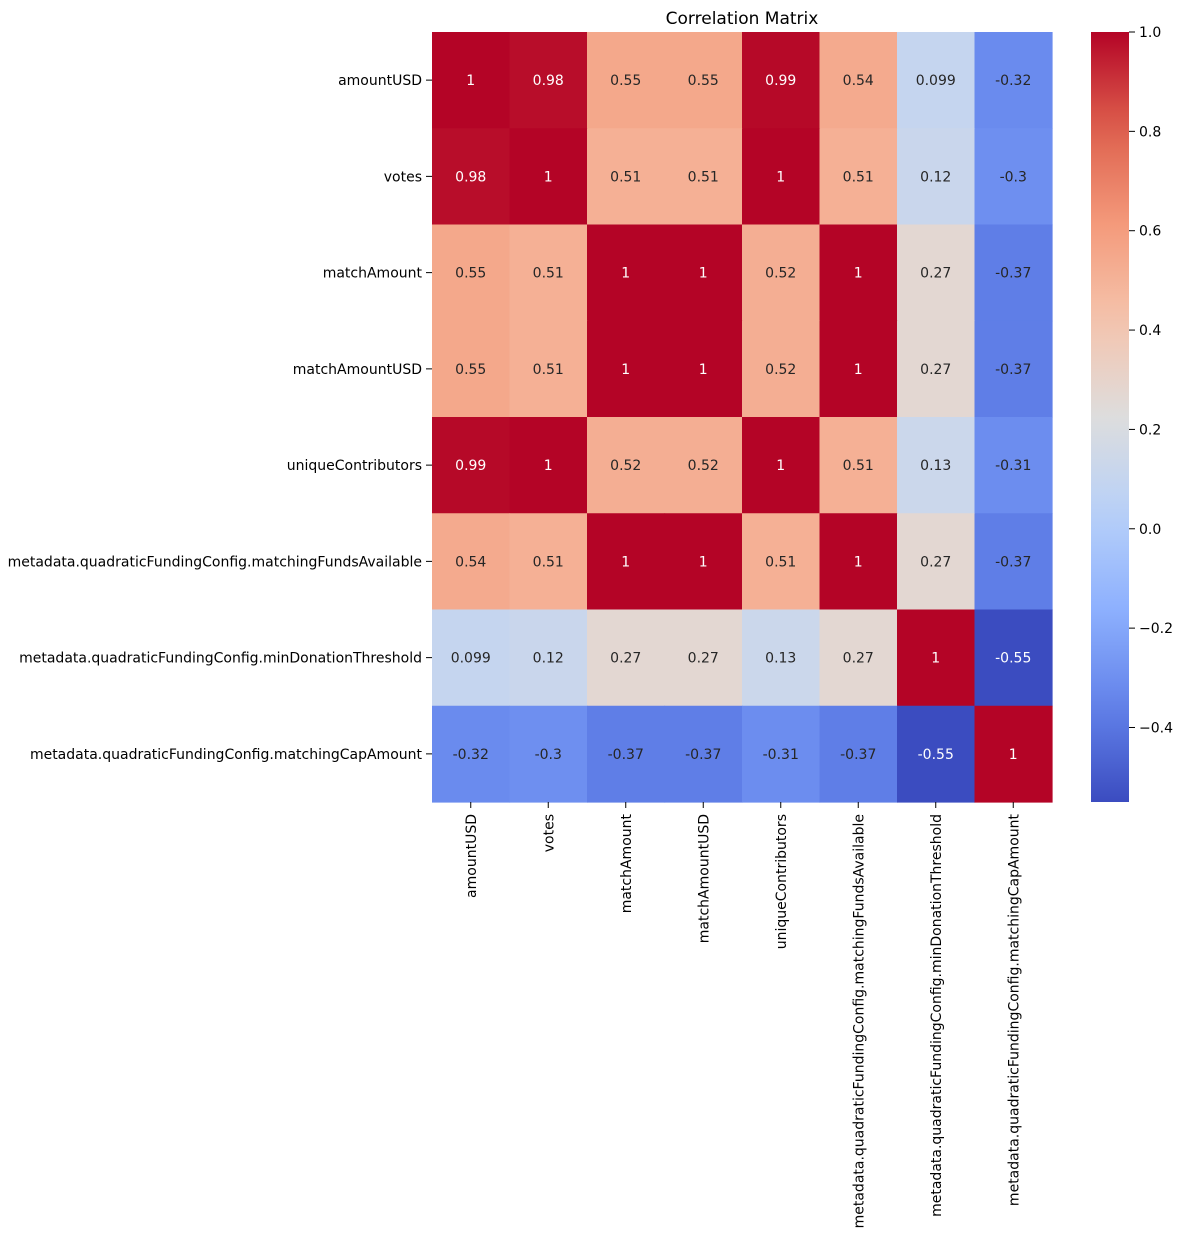  Describe the element at coordinates (858, 81) in the screenshot. I see `cell-value-label: 0.54` at that location.